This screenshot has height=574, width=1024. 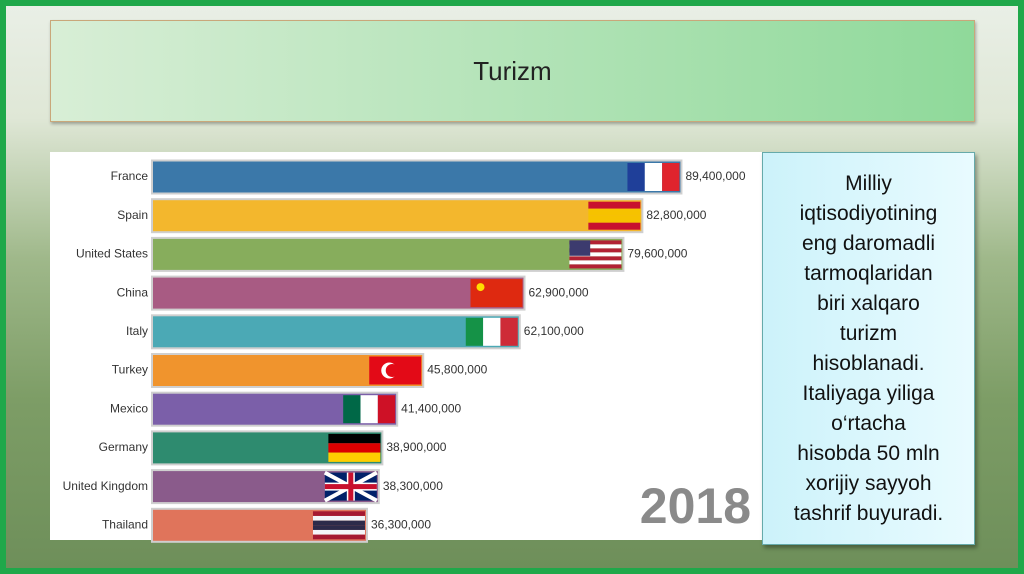 I want to click on y-tick-label: Germany, so click(x=123, y=447).